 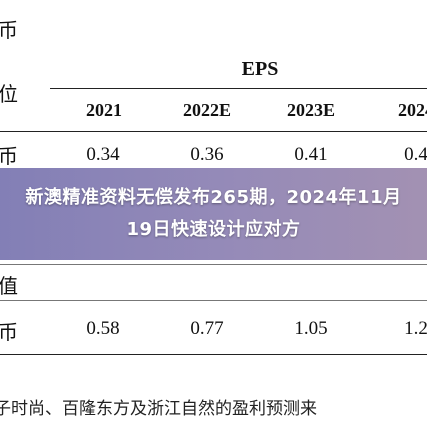 I want to click on banner-title: 新澳精准资料无偿发布265期，2024年11月19日快速设计应对方, so click(x=213, y=213).